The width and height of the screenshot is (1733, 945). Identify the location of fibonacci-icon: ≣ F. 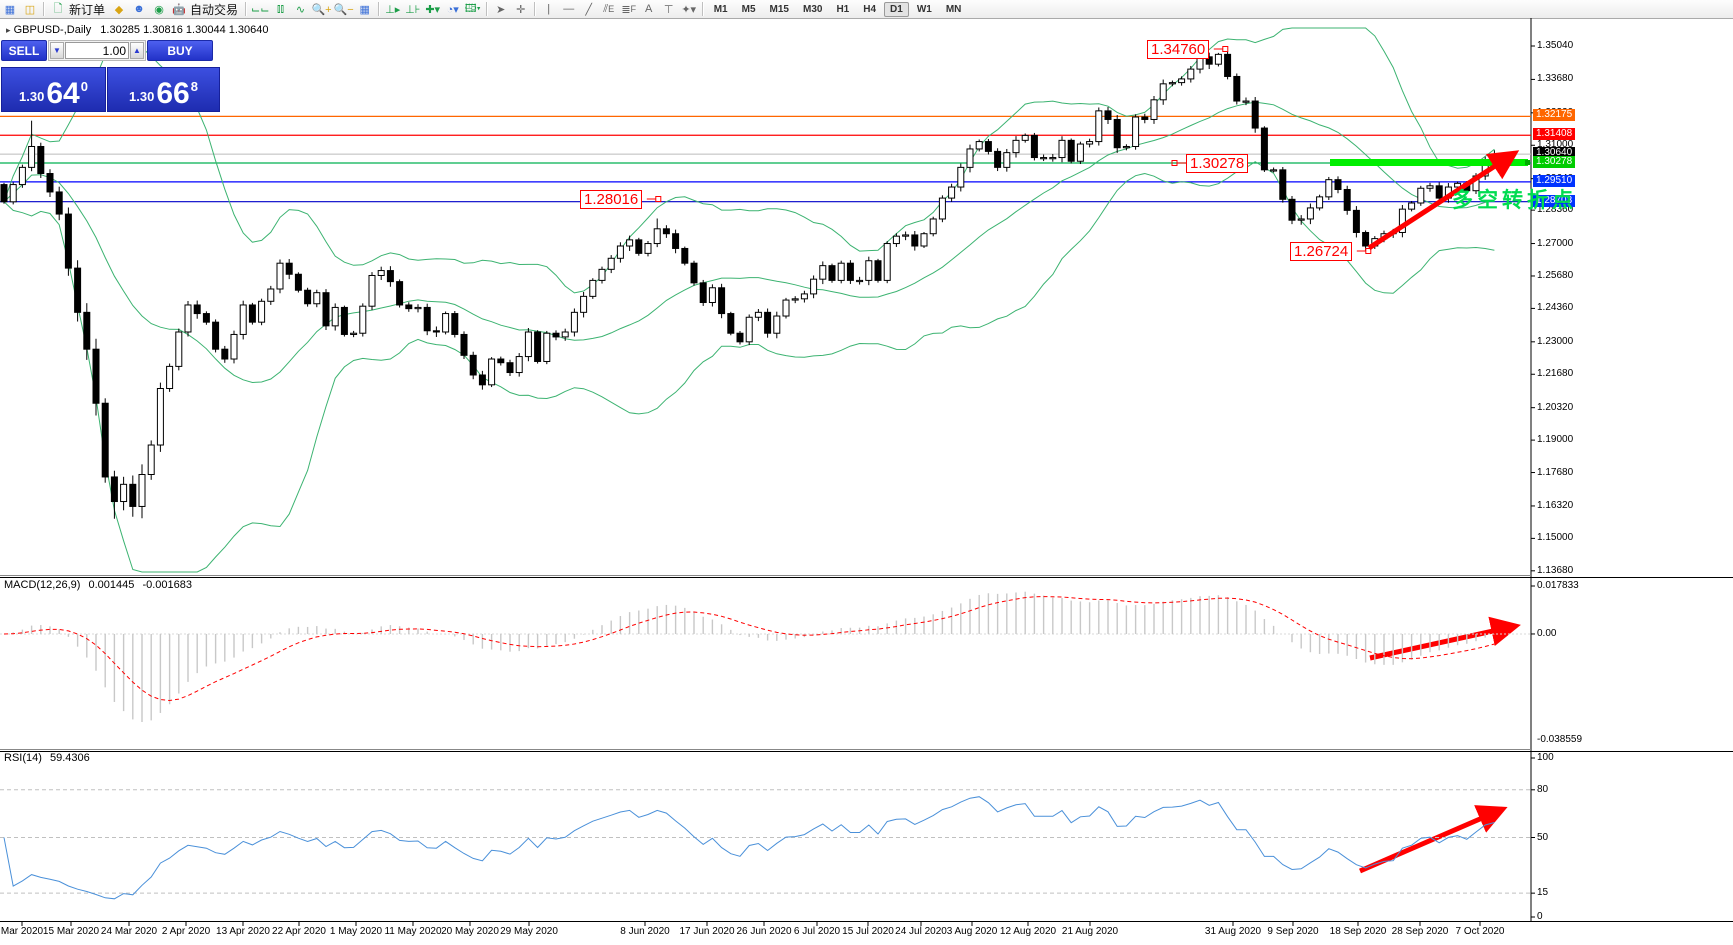
(629, 9).